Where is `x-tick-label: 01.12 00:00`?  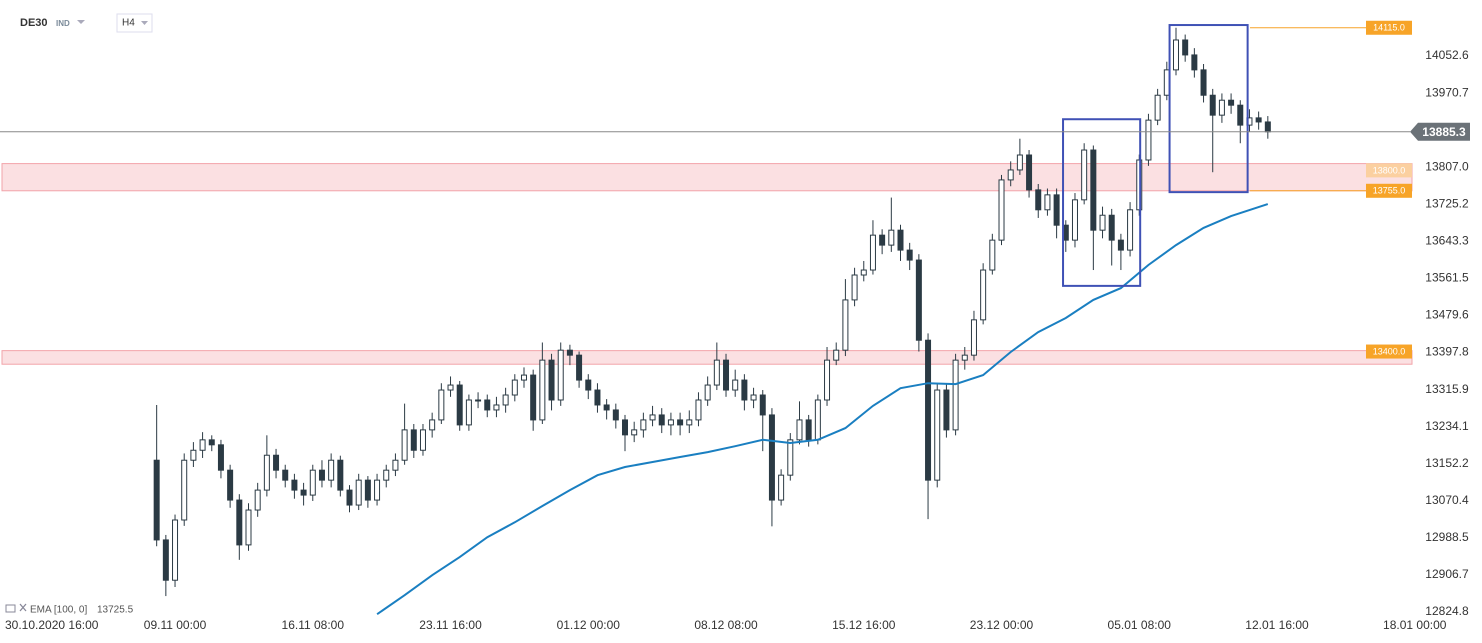 x-tick-label: 01.12 00:00 is located at coordinates (589, 625).